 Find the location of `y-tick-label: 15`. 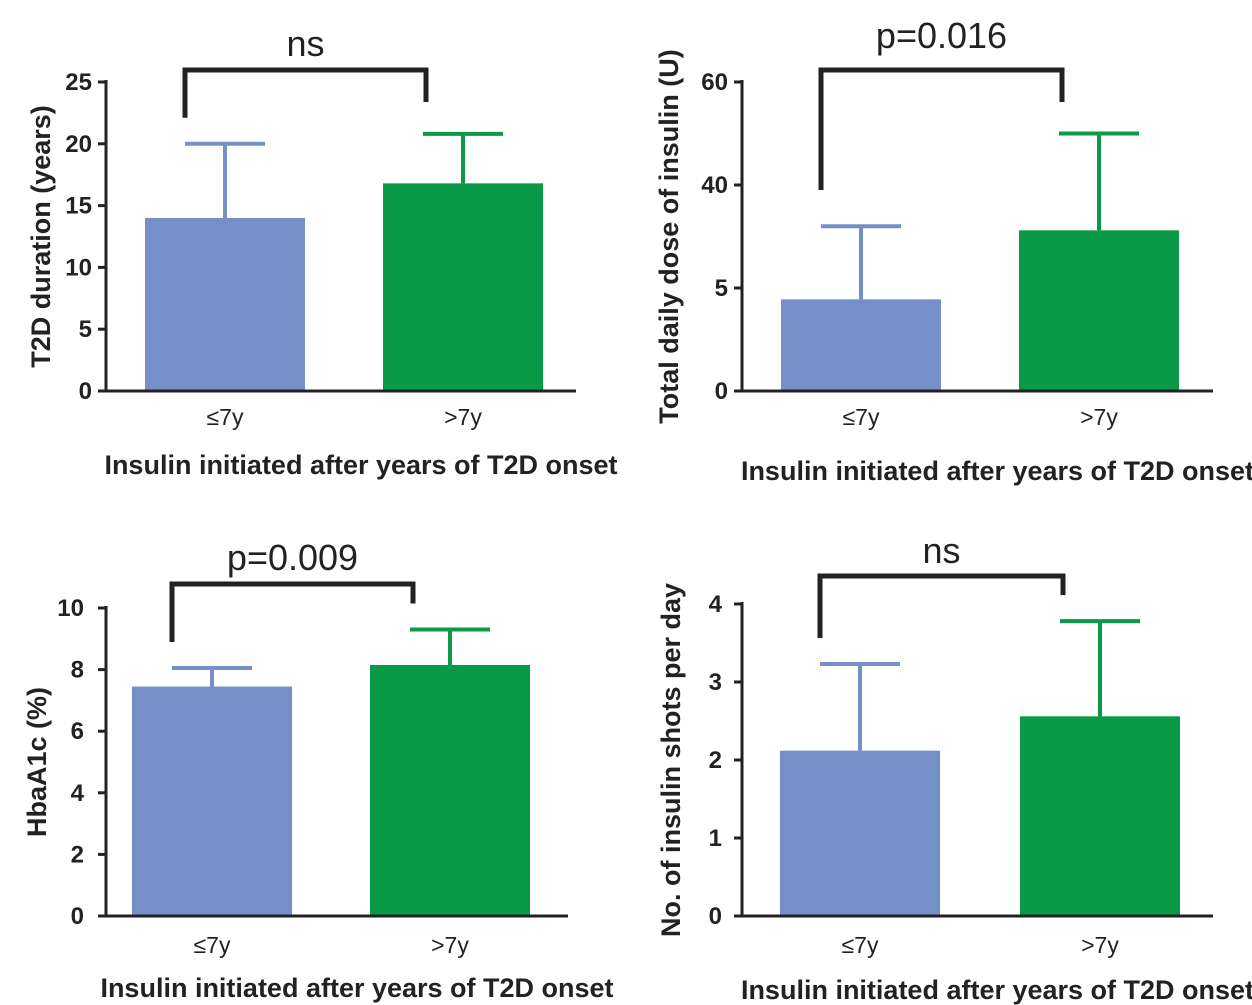

y-tick-label: 15 is located at coordinates (78, 206).